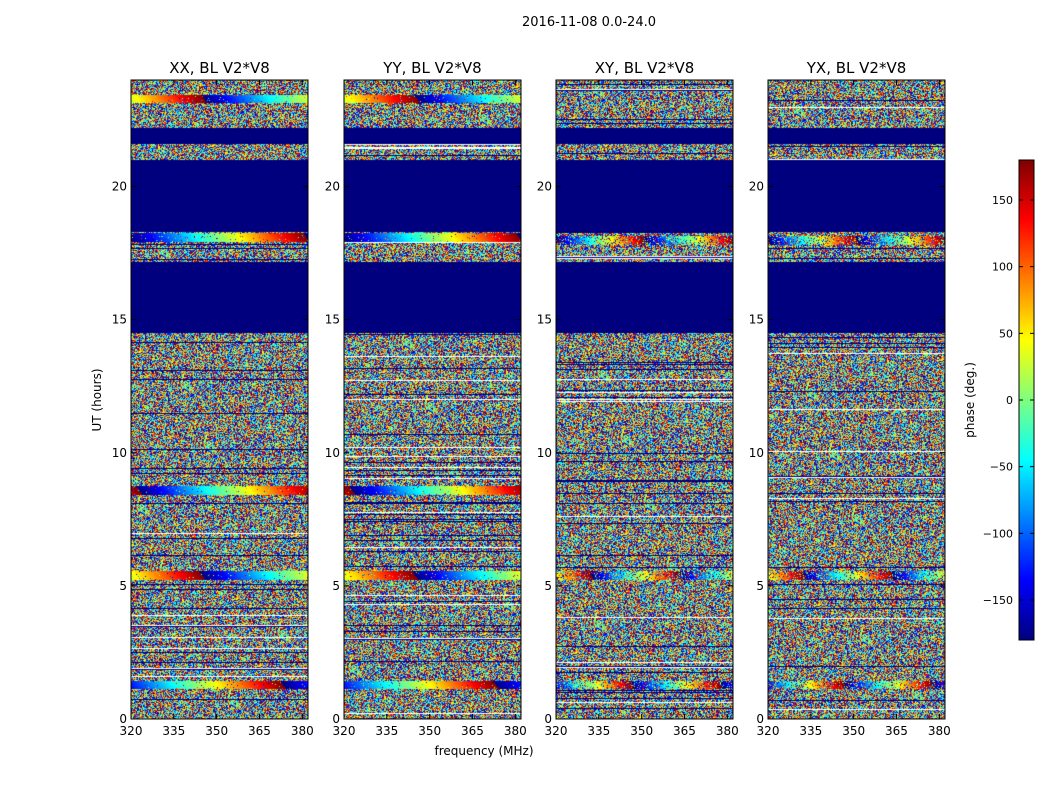  Describe the element at coordinates (645, 68) in the screenshot. I see `panel-title: XY, BL V2*V8` at that location.